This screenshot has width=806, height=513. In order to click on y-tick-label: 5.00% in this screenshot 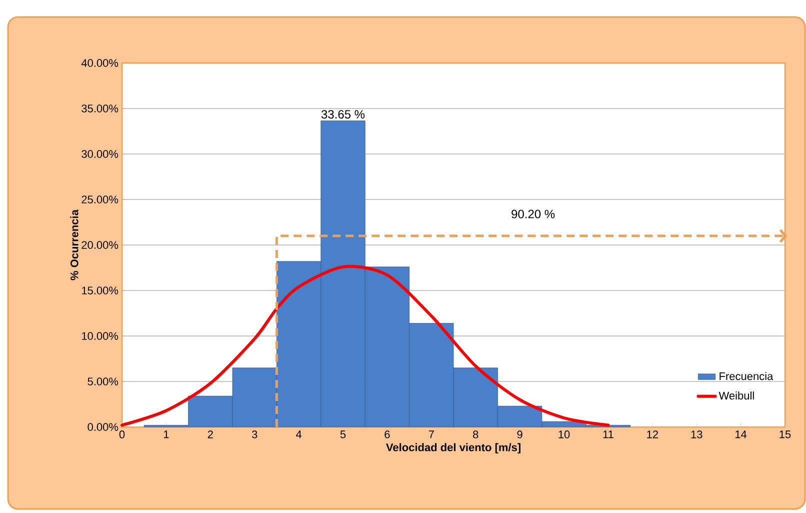, I will do `click(103, 382)`.